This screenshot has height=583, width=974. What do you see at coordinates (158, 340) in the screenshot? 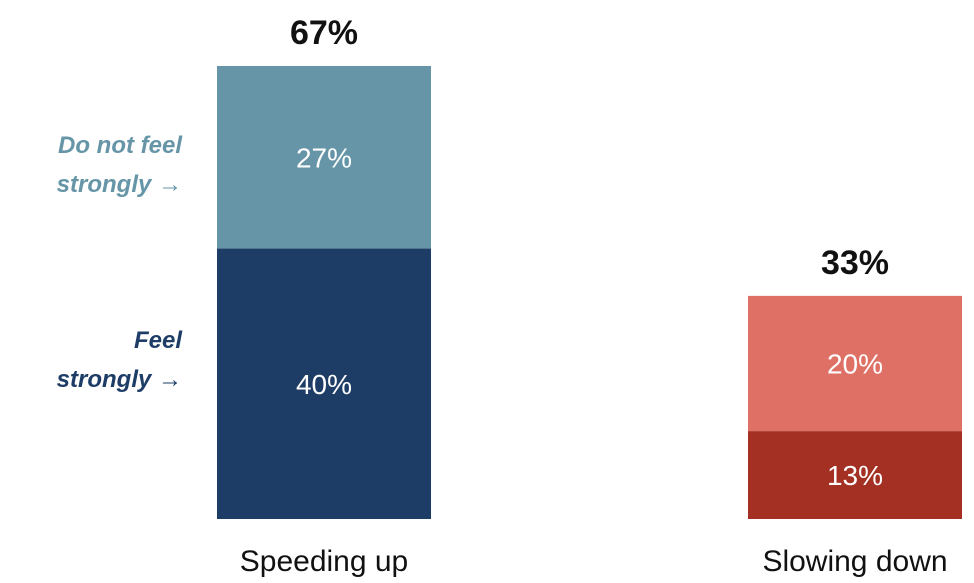
I see `side-label-feel-strongly-line1: Feel` at bounding box center [158, 340].